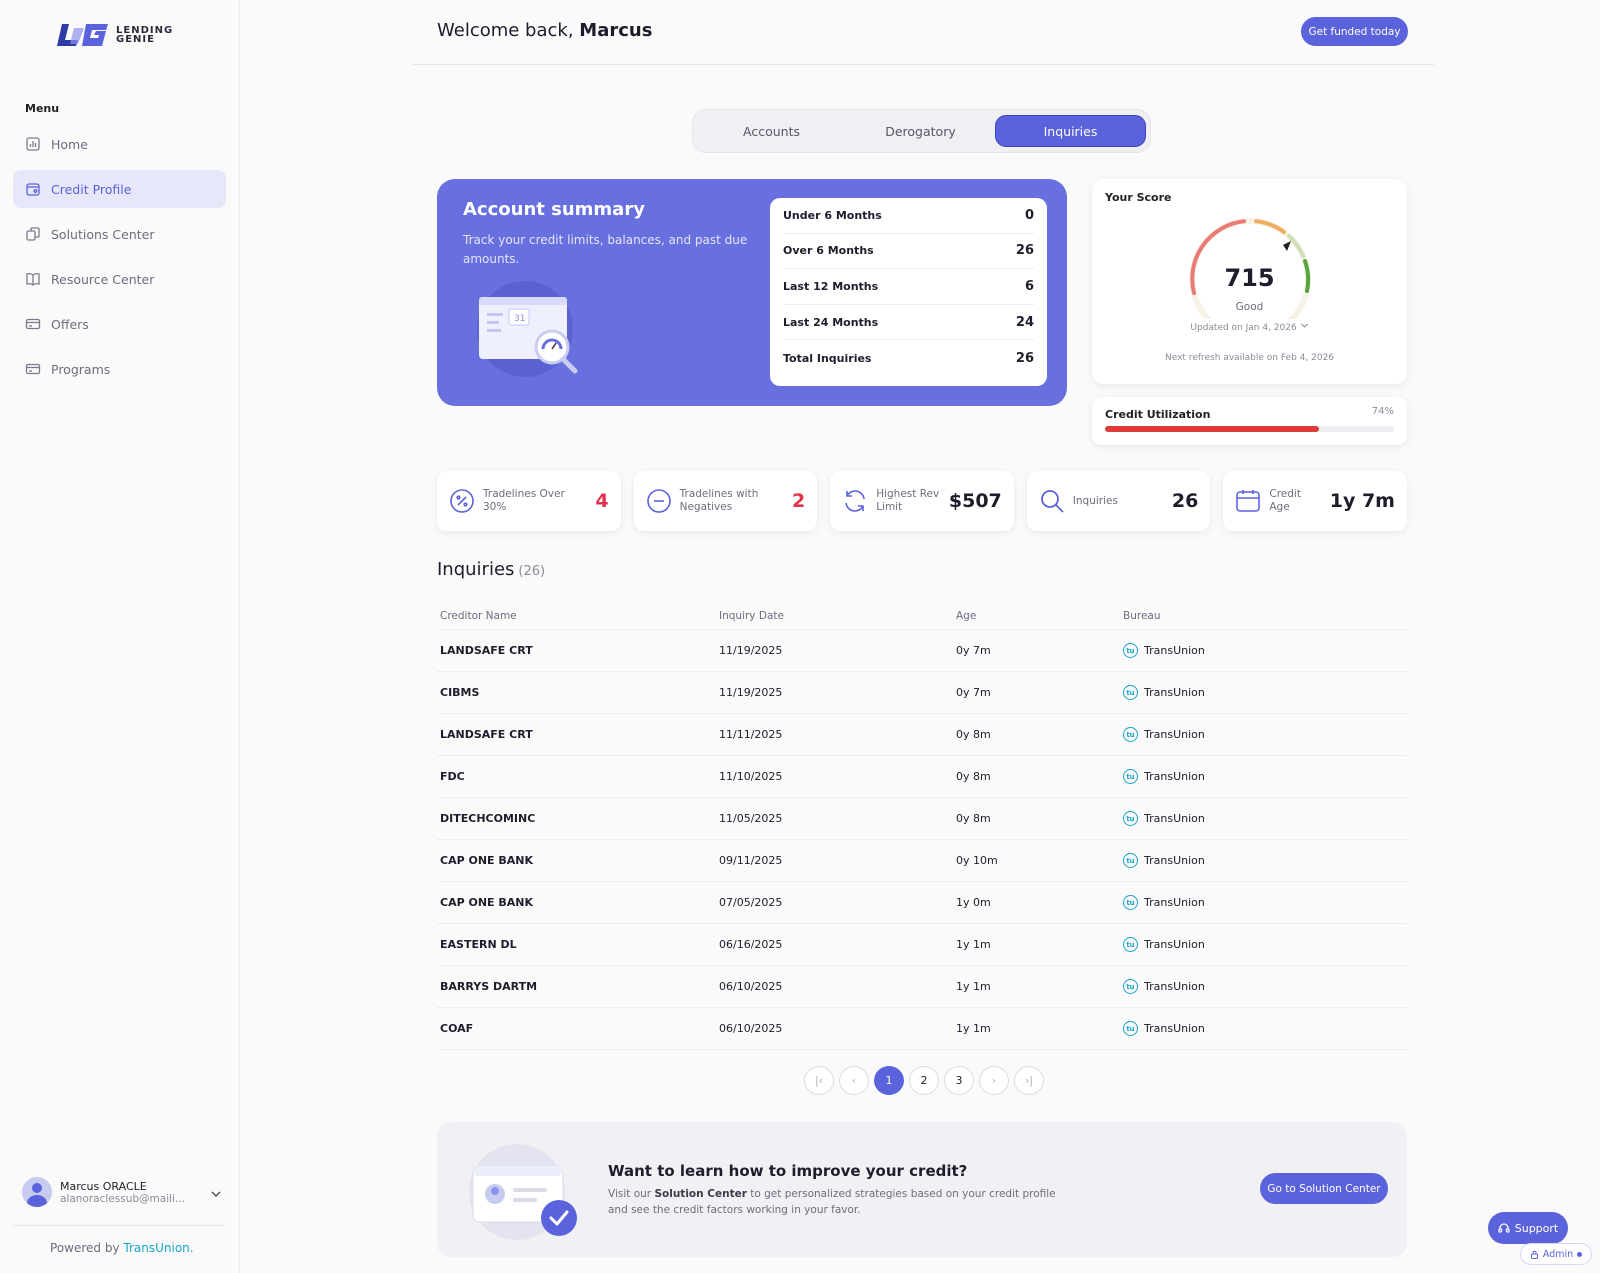 The image size is (1600, 1273). What do you see at coordinates (1504, 1228) in the screenshot?
I see `headset-icon` at bounding box center [1504, 1228].